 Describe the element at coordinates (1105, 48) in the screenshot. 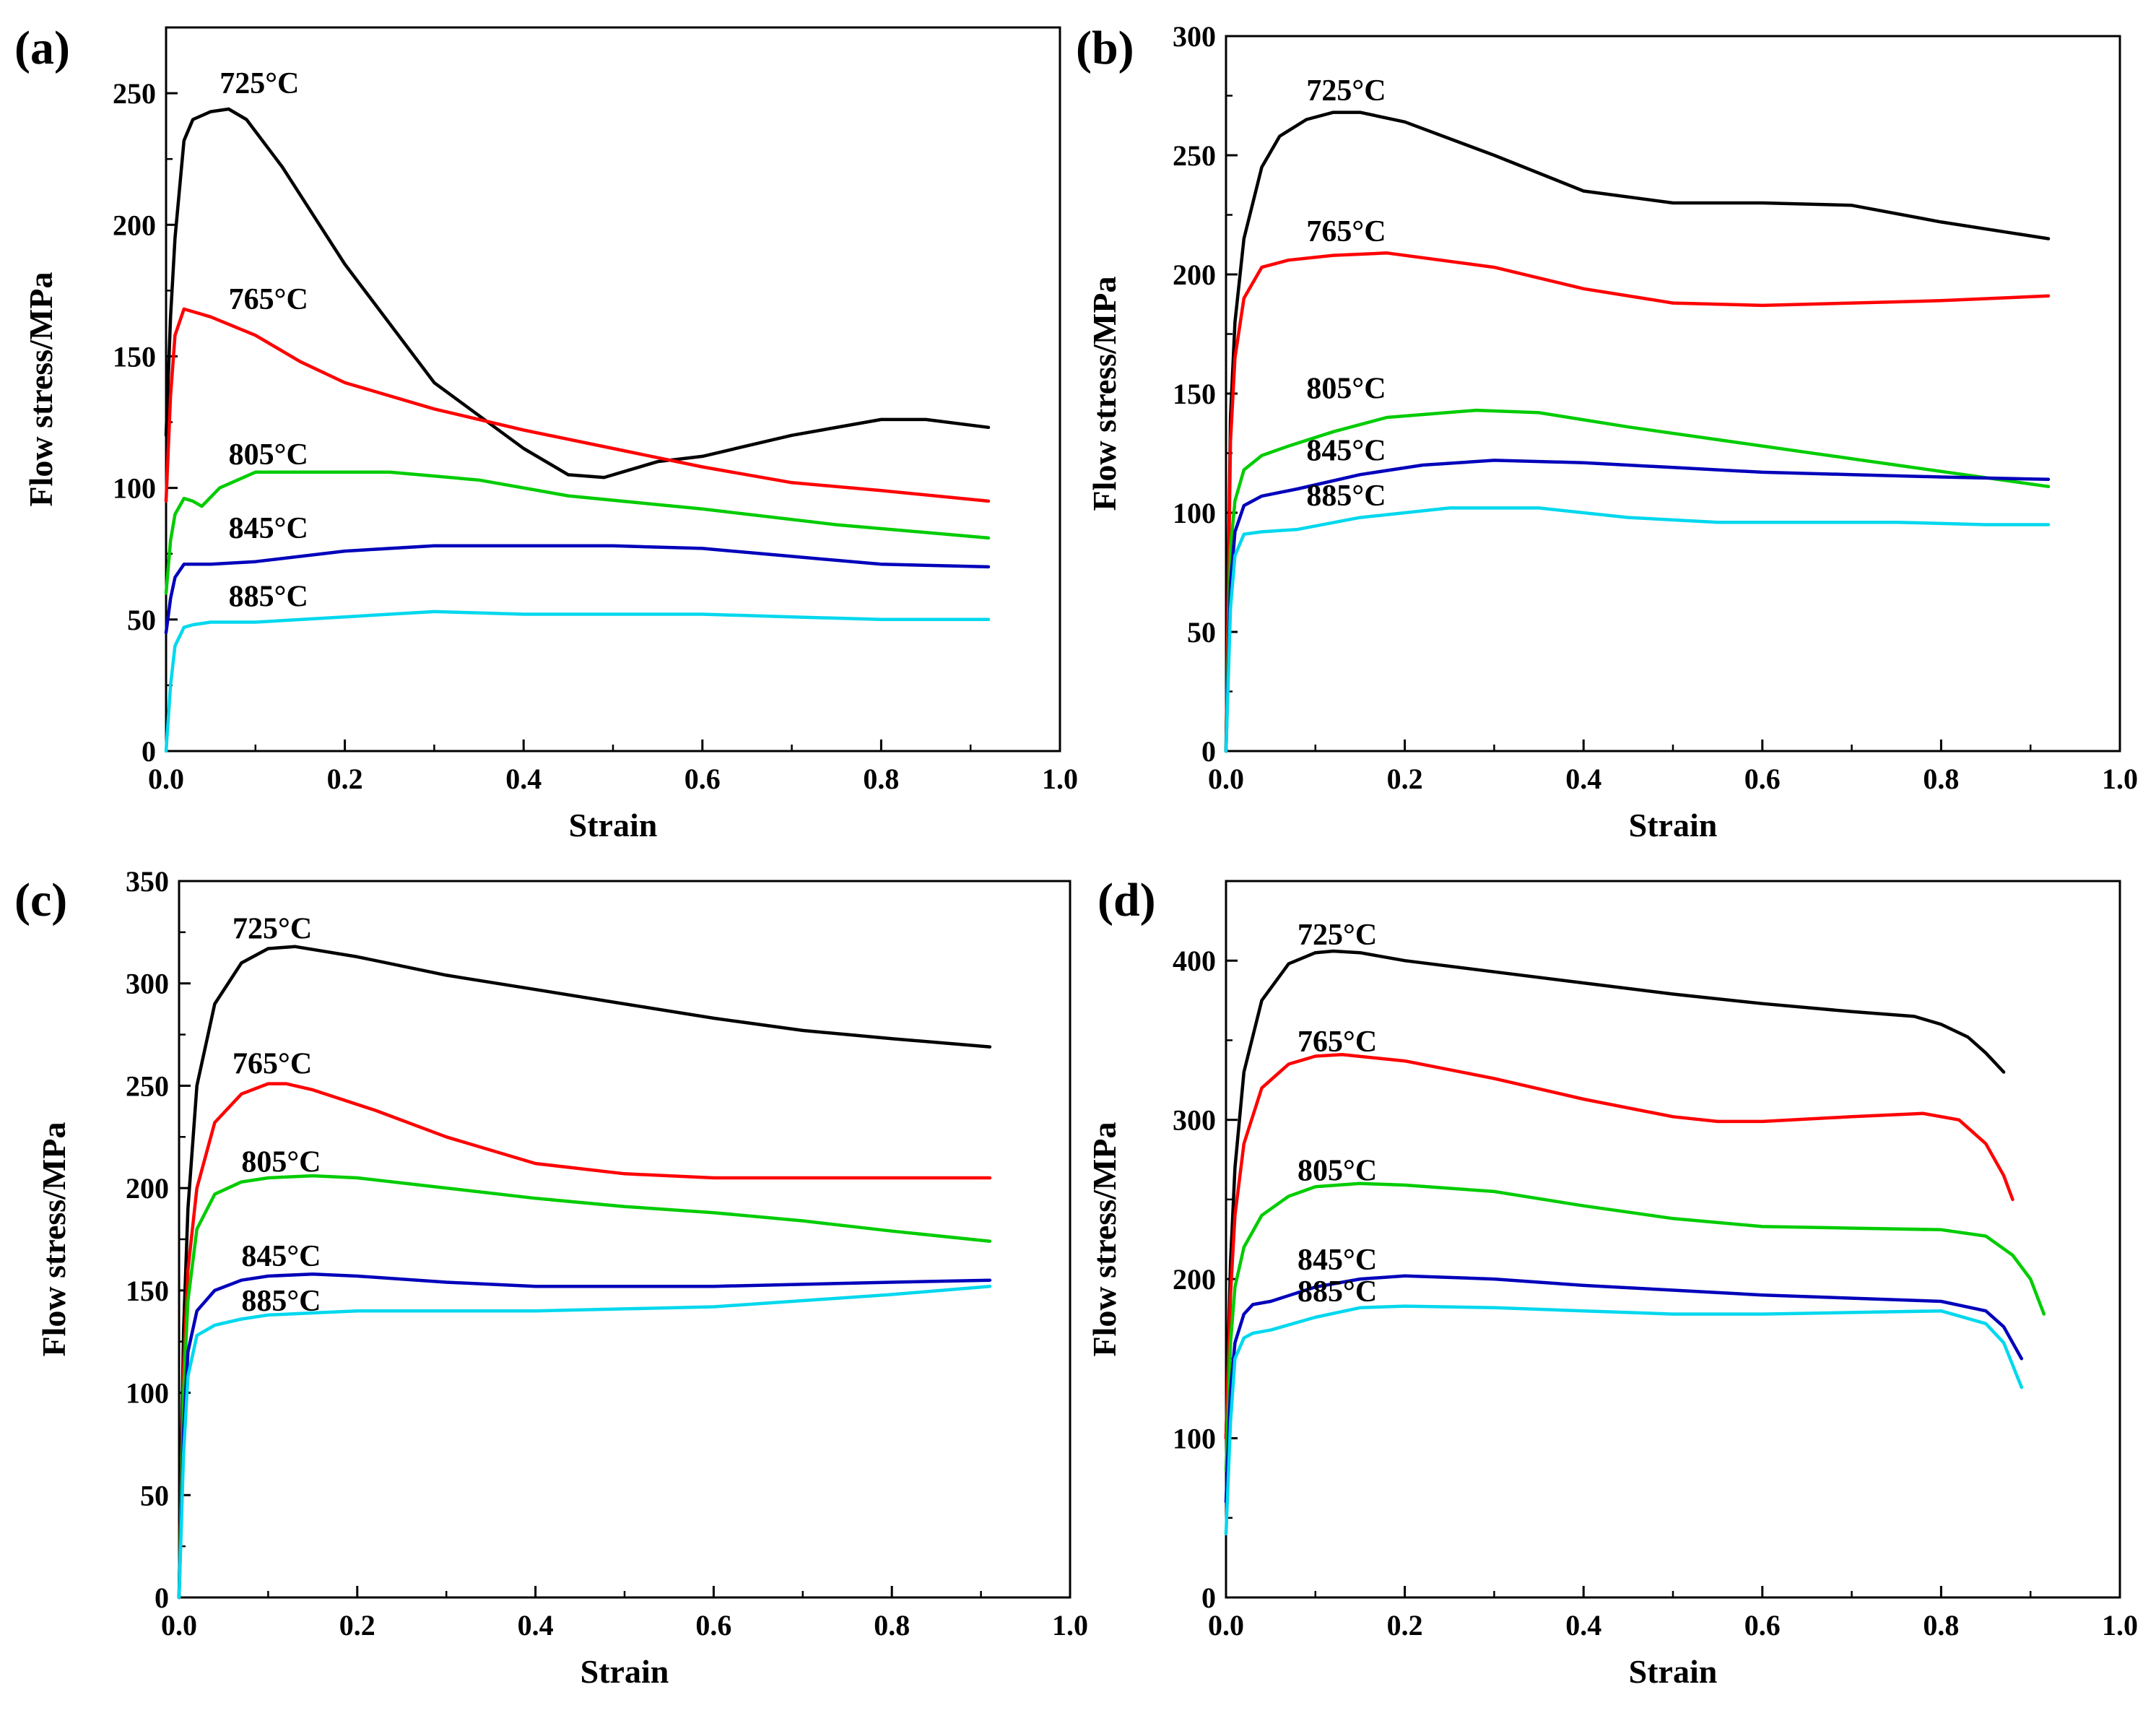

I see `panel-letter: (b)` at that location.